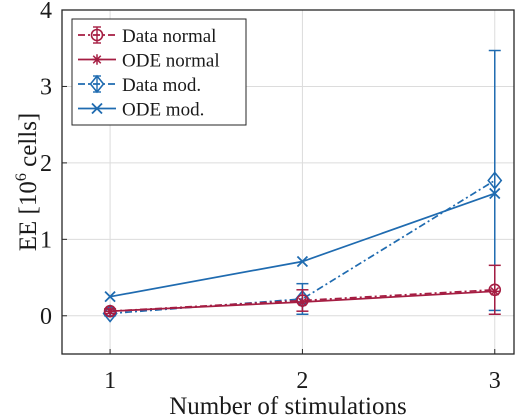 Image resolution: width=526 pixels, height=420 pixels. I want to click on x-axis-label: Number of stimulations, so click(287, 406).